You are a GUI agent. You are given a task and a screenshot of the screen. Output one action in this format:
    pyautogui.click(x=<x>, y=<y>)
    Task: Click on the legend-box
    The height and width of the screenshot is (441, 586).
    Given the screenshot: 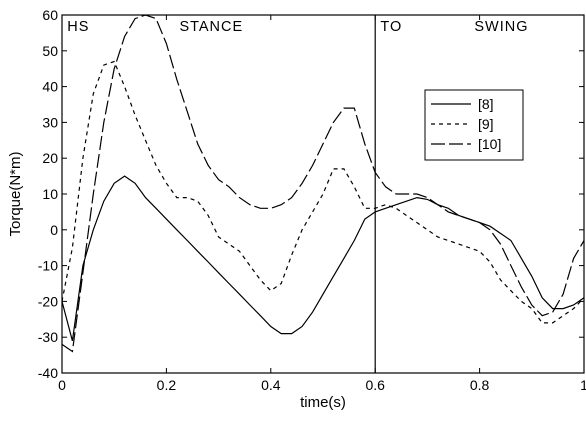 What is the action you would take?
    pyautogui.click(x=474, y=125)
    